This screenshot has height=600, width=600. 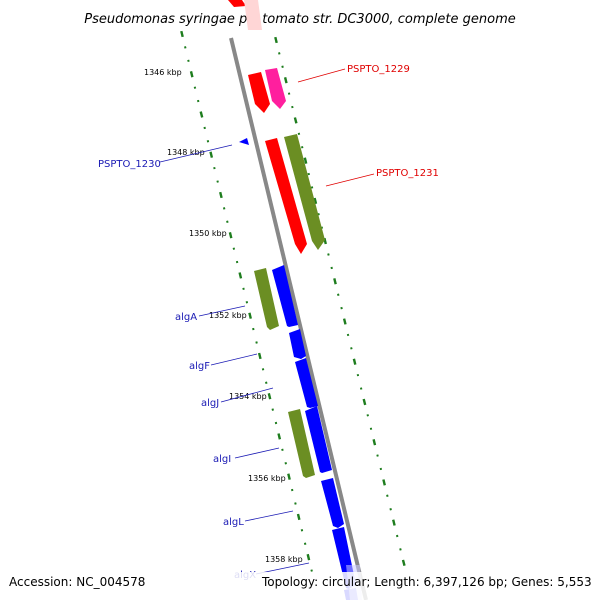 What do you see at coordinates (267, 478) in the screenshot?
I see `kbp-tick-label: 1356 kbp` at bounding box center [267, 478].